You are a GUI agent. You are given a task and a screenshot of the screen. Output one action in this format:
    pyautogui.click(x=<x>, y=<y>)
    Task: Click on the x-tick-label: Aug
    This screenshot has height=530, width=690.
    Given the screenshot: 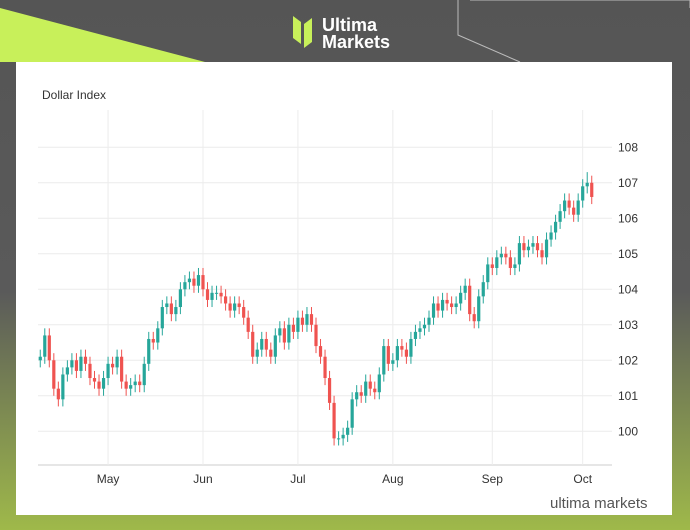 What is the action you would take?
    pyautogui.click(x=392, y=479)
    